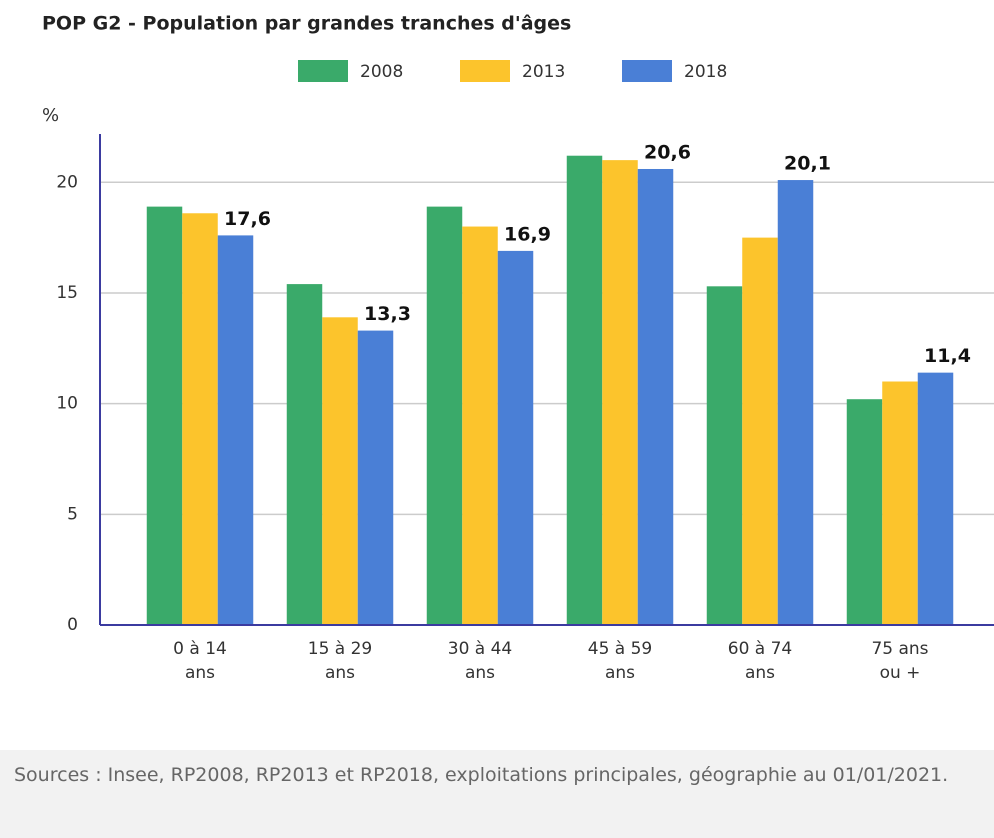  Describe the element at coordinates (72, 514) in the screenshot. I see `y-tick-label: 5` at that location.